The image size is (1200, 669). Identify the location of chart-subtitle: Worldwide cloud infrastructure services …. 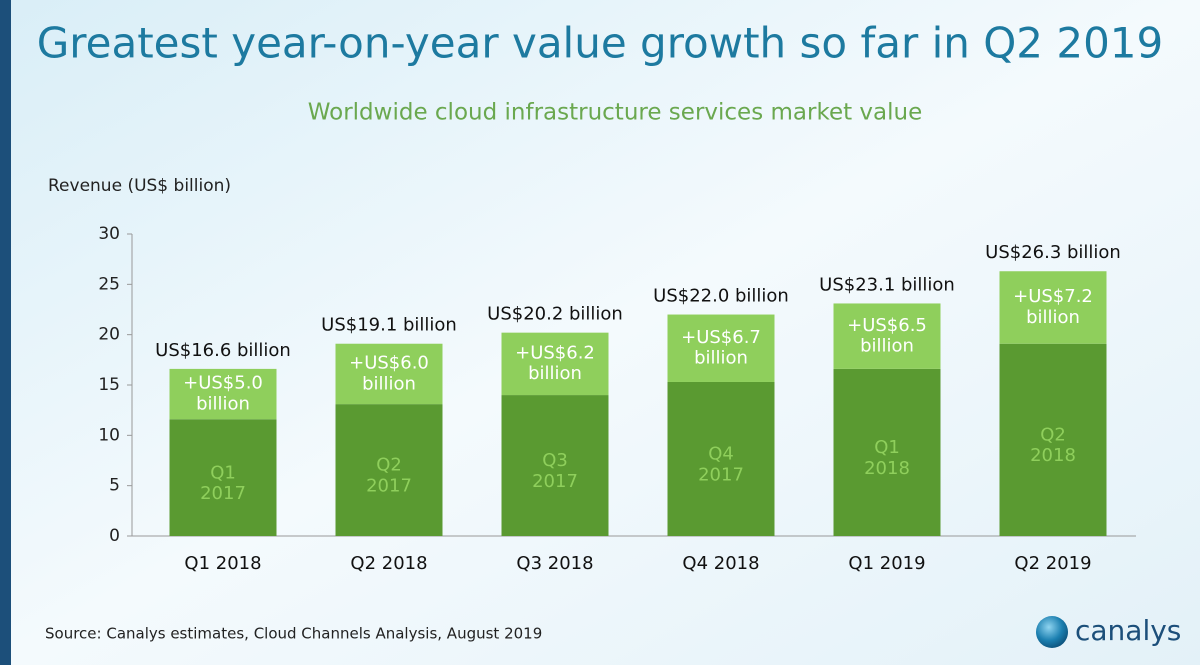
(615, 113).